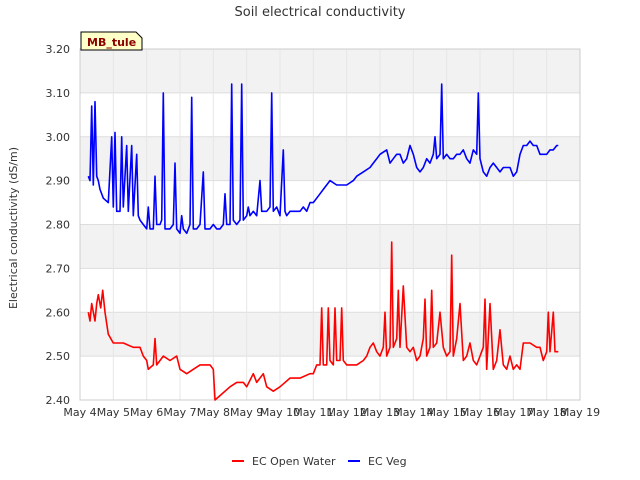 The width and height of the screenshot is (640, 480). I want to click on y-tick-label: 2.70, so click(58, 268).